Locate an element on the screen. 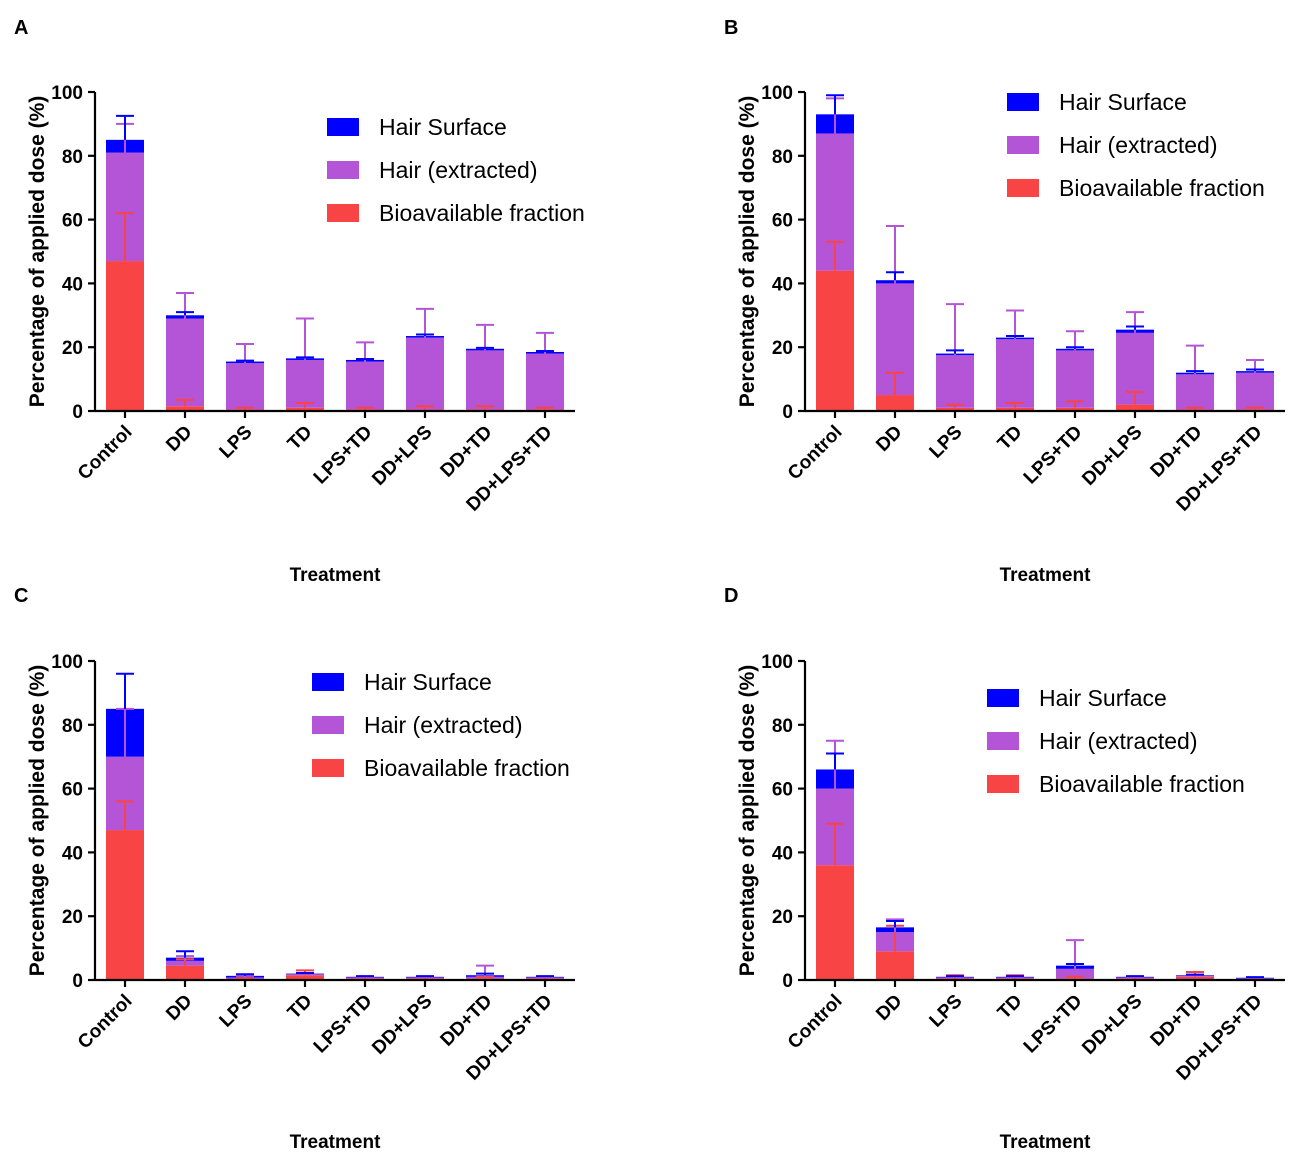 The image size is (1293, 1152). panel-label: D is located at coordinates (731, 596).